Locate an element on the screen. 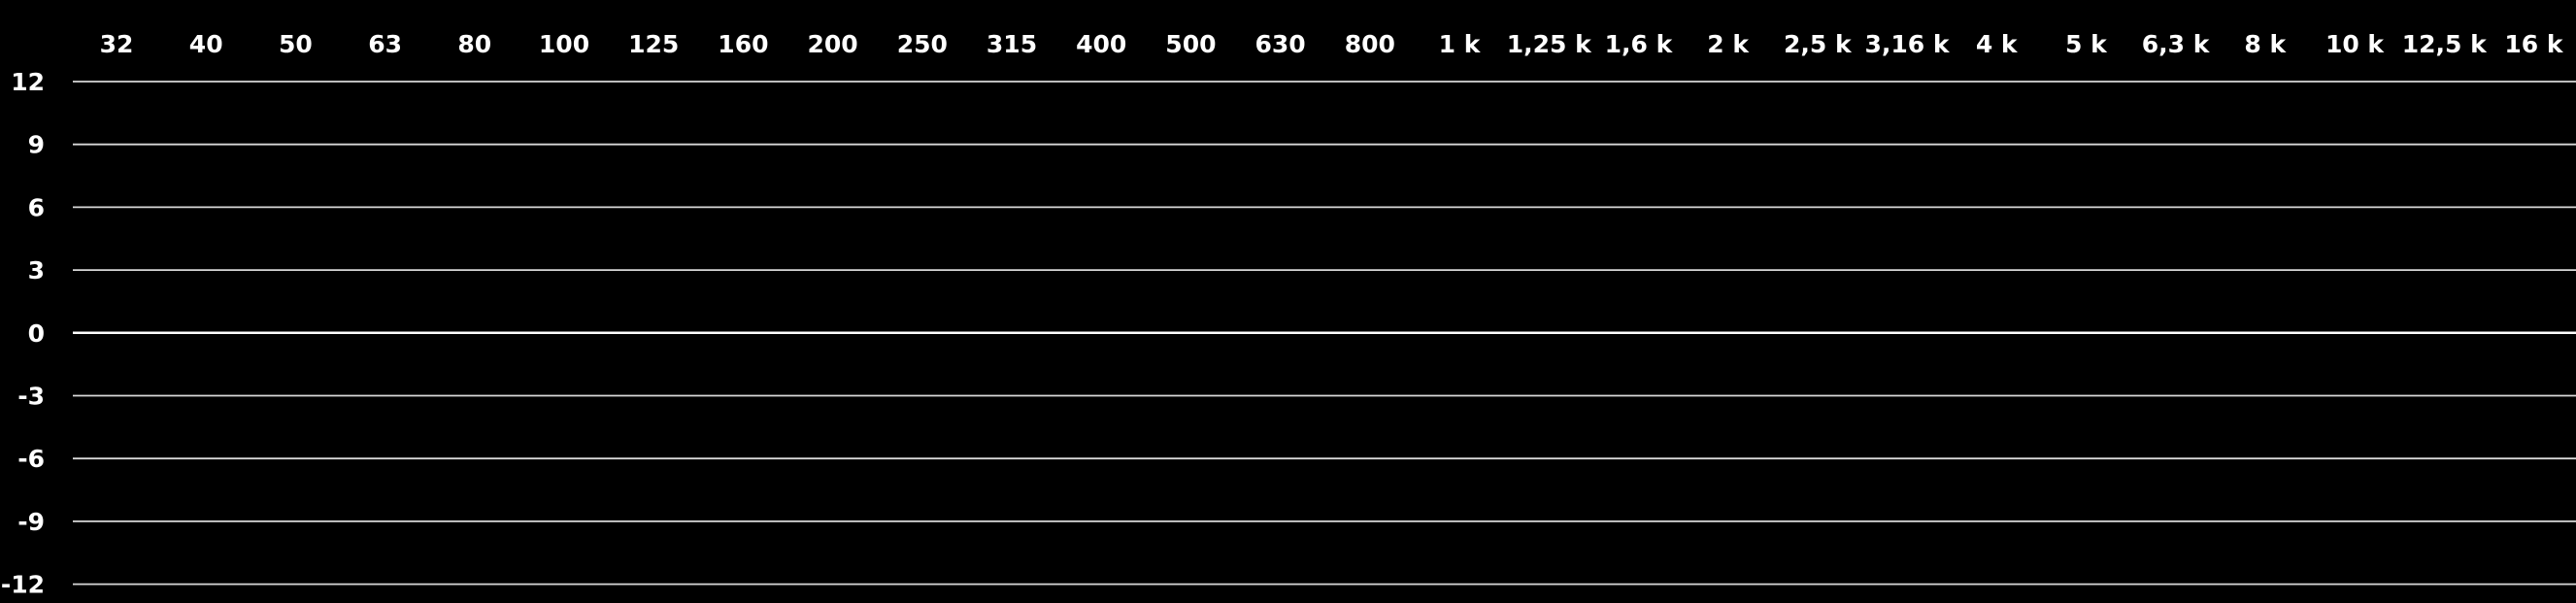  gain-label: 0 is located at coordinates (37, 333).